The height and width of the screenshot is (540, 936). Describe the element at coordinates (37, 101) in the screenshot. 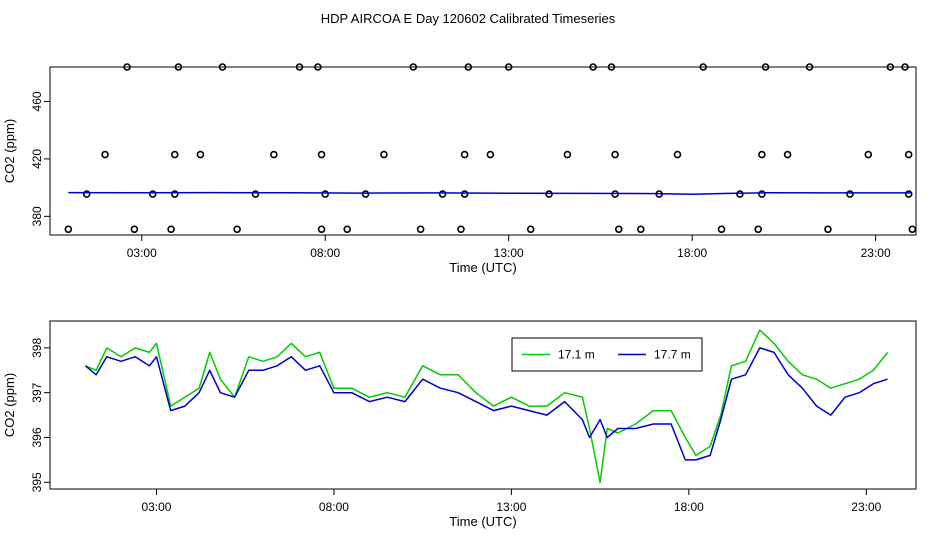

I see `y-tick-label: 460` at that location.